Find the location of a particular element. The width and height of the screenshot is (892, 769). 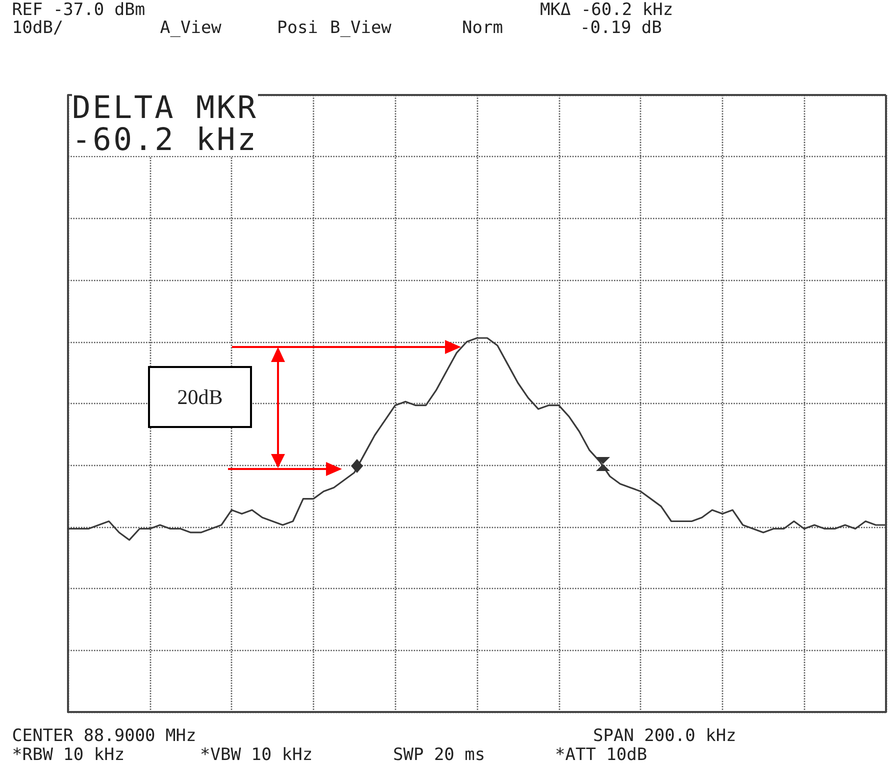

text: DELTA MKR is located at coordinates (165, 108).